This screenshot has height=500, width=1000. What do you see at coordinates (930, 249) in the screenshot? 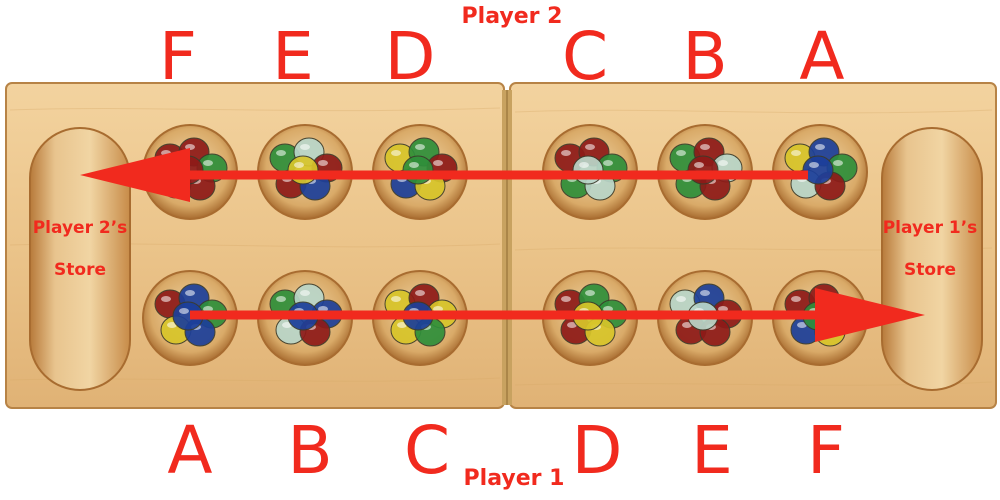
I see `store-right-label: Player 1’s Store` at bounding box center [930, 249].